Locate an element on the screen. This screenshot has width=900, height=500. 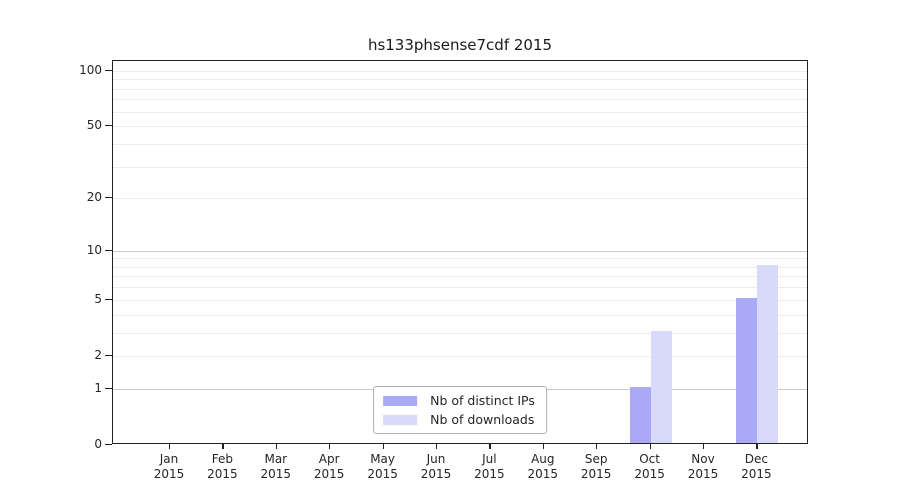
y-axis: 0 1 2 5 10 20 50 100 is located at coordinates (56, 255).